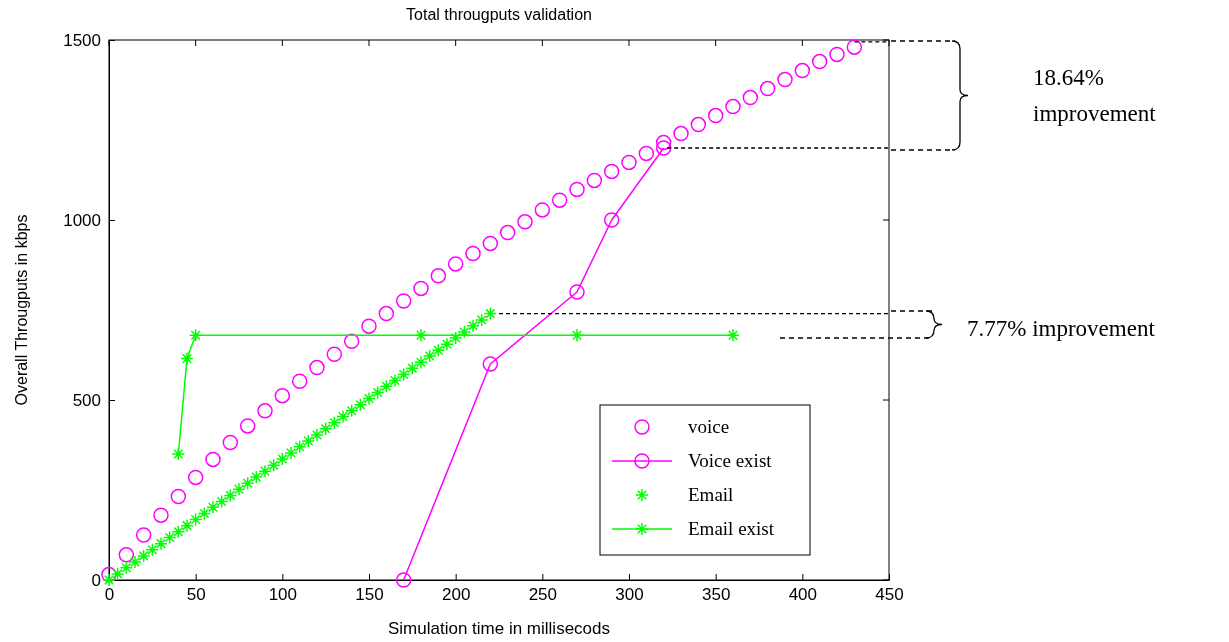  I want to click on y-tick-label: 0, so click(96, 580).